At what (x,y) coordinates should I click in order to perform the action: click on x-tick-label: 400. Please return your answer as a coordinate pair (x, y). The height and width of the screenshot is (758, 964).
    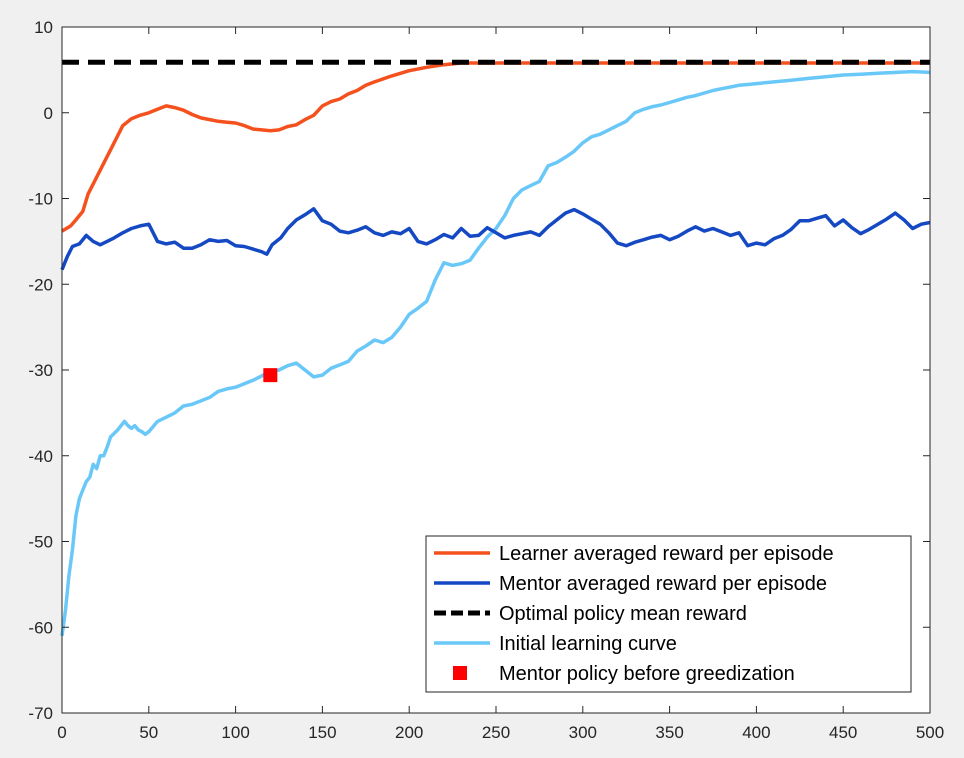
    Looking at the image, I should click on (756, 732).